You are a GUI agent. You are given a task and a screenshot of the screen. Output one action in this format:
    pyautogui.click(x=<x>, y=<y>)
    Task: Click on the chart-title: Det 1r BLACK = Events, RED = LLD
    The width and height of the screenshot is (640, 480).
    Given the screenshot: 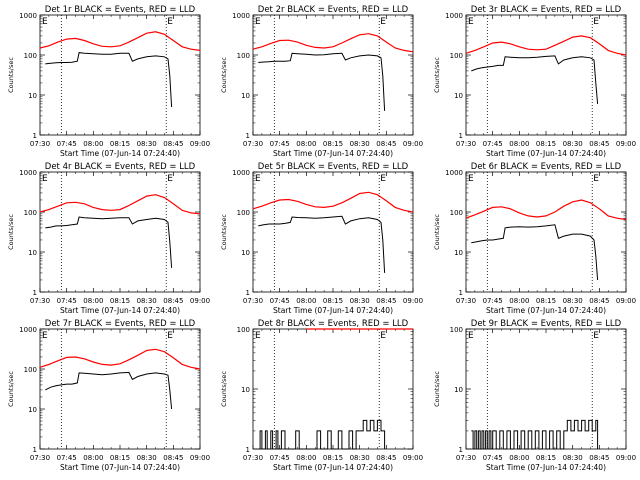 What is the action you would take?
    pyautogui.click(x=120, y=10)
    